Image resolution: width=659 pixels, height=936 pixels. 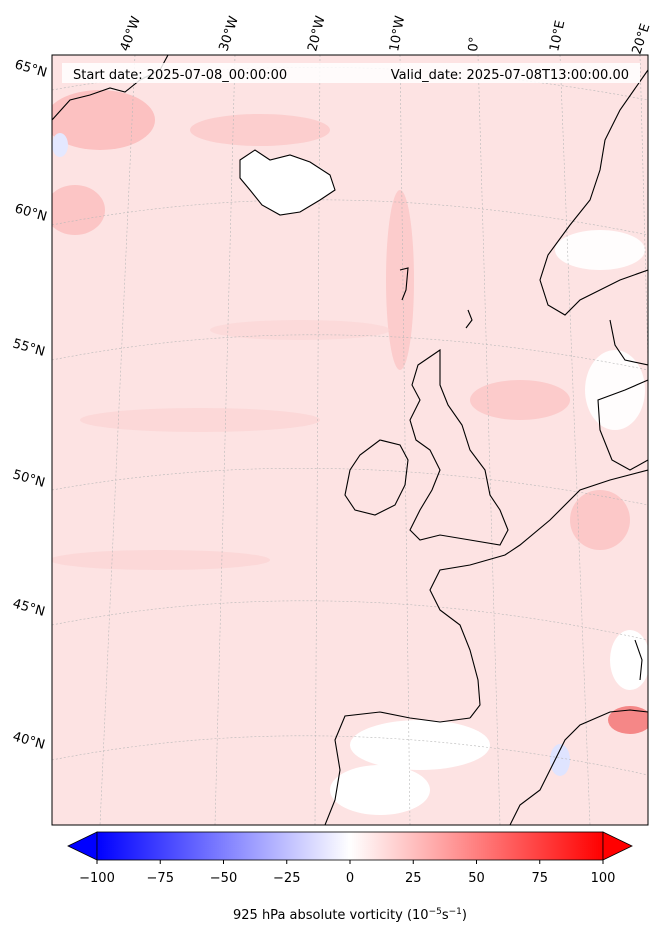 I want to click on valid-date-label: Valid_date: 2025-07-08T13:00:00.00, so click(x=510, y=75).